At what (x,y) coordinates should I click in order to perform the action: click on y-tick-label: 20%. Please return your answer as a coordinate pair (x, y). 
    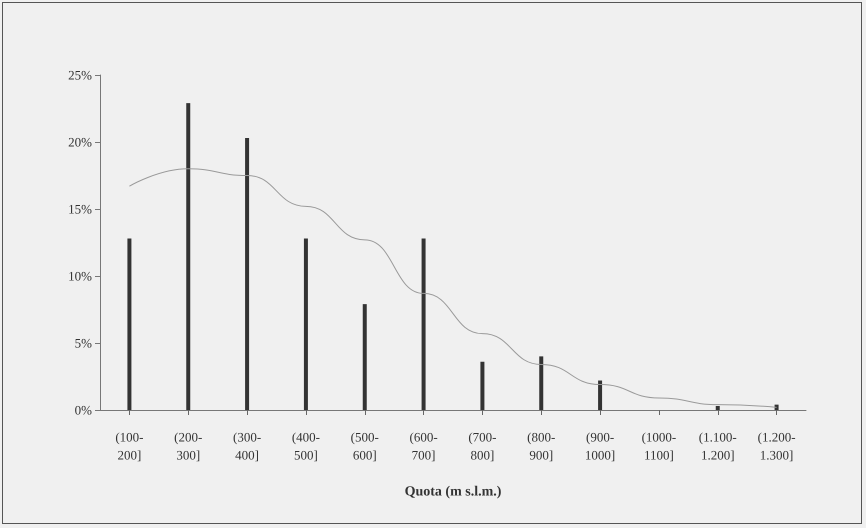
    Looking at the image, I should click on (80, 142).